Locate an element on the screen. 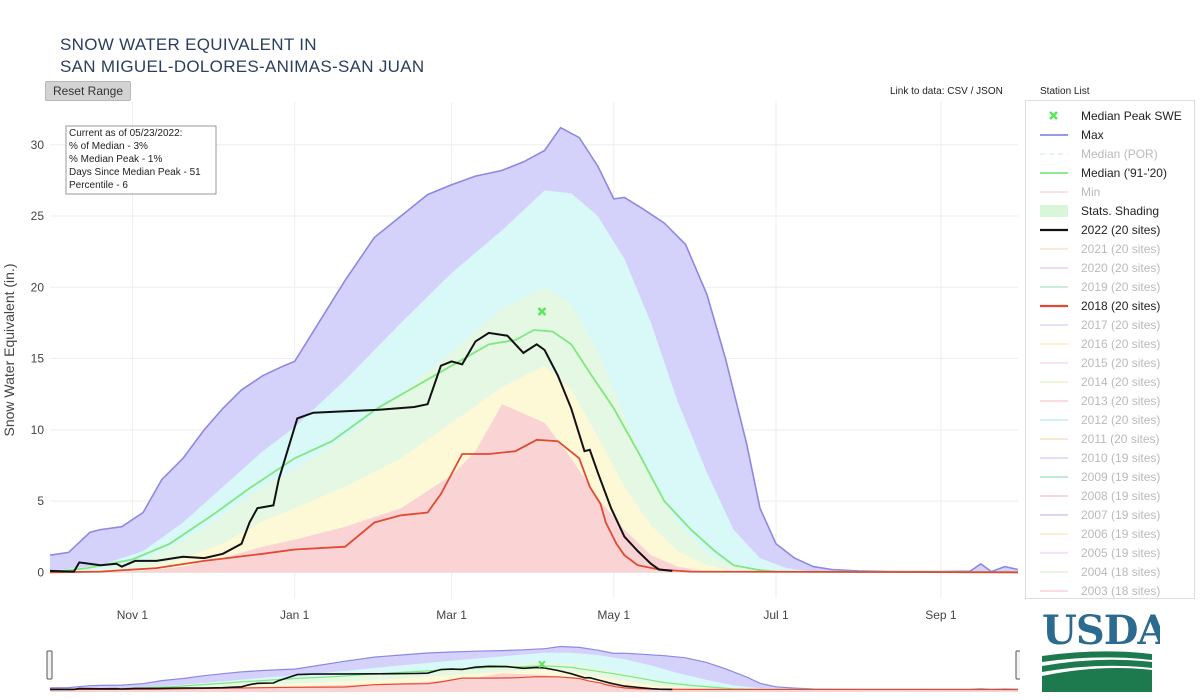 This screenshot has height=700, width=1200. y-axis-title: Snow Water Equivalent (in.) is located at coordinates (9, 350).